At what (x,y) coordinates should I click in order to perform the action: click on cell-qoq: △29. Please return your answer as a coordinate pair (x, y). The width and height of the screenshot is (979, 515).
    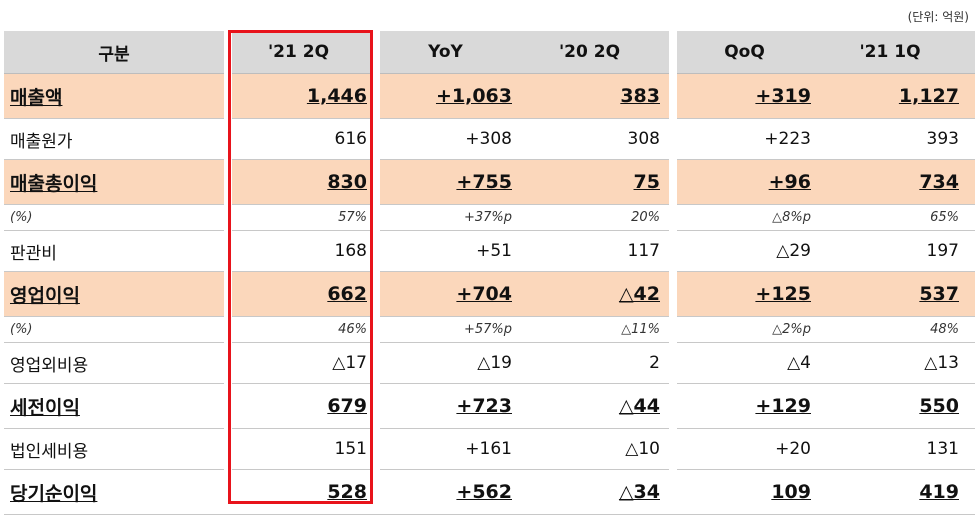
    Looking at the image, I should click on (793, 251).